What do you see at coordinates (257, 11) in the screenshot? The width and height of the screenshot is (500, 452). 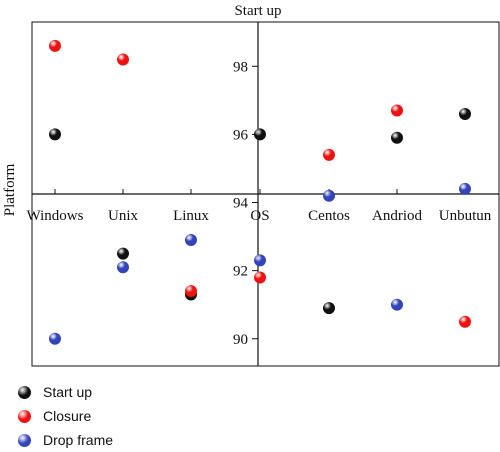 I see `chart-title: Start up` at bounding box center [257, 11].